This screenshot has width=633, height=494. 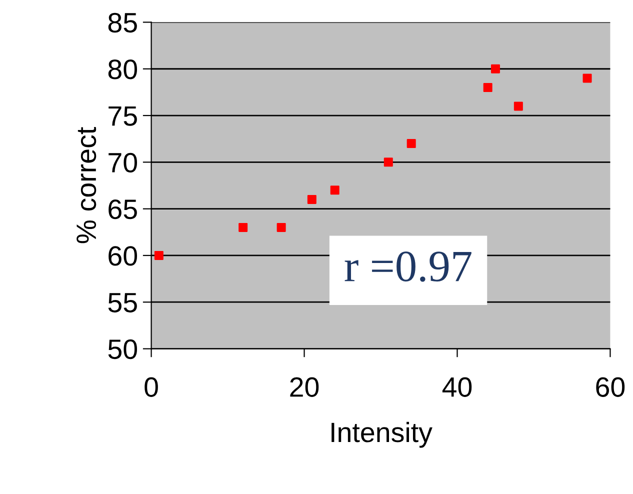 I want to click on x-tick-label: 60, so click(x=610, y=387).